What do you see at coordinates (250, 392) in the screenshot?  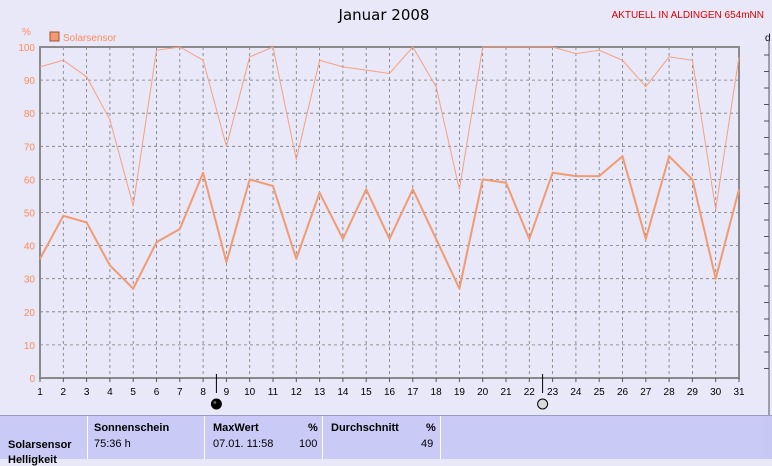 I see `x-tick-label: 10` at bounding box center [250, 392].